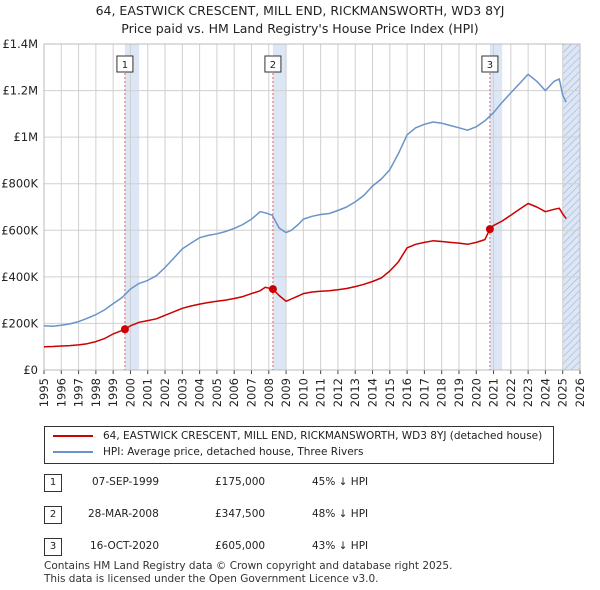  What do you see at coordinates (563, 392) in the screenshot?
I see `x-tick-label: 2025` at bounding box center [563, 392].